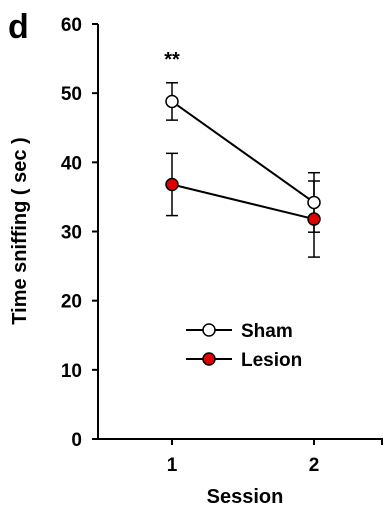  What do you see at coordinates (76, 440) in the screenshot?
I see `y-tick-label-0: 0` at bounding box center [76, 440].